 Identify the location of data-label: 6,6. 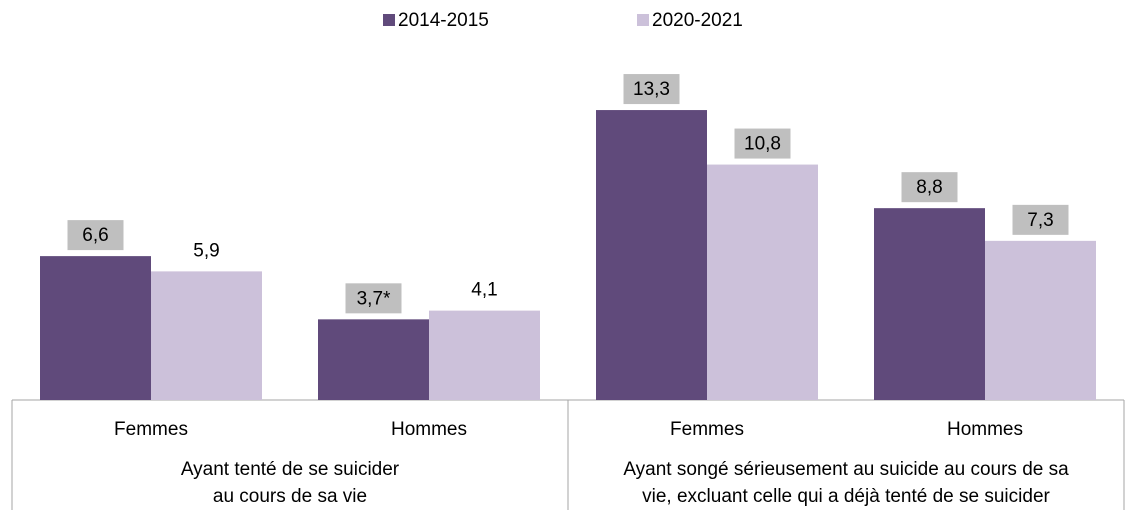
(95, 235).